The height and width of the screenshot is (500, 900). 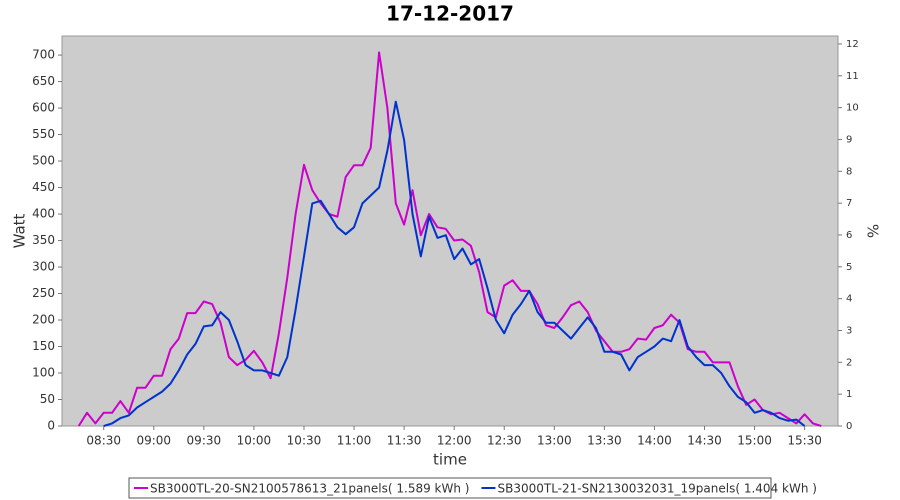 What do you see at coordinates (43, 240) in the screenshot?
I see `y-tick-label: 350` at bounding box center [43, 240].